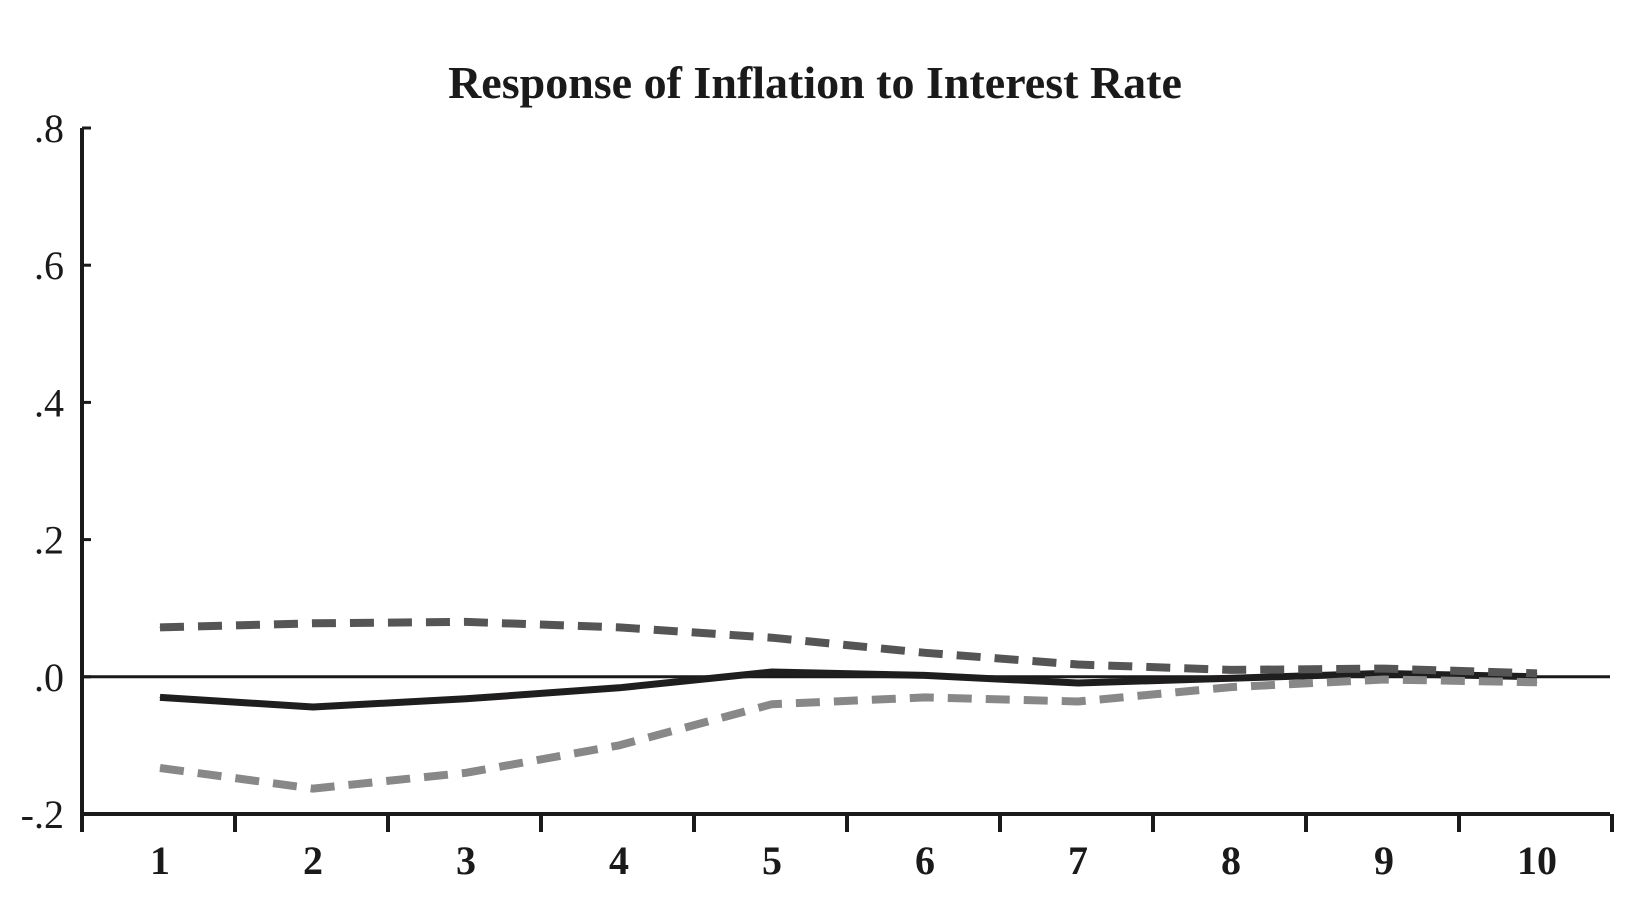 The height and width of the screenshot is (906, 1630). I want to click on series-line-upper-band, so click(848, 647).